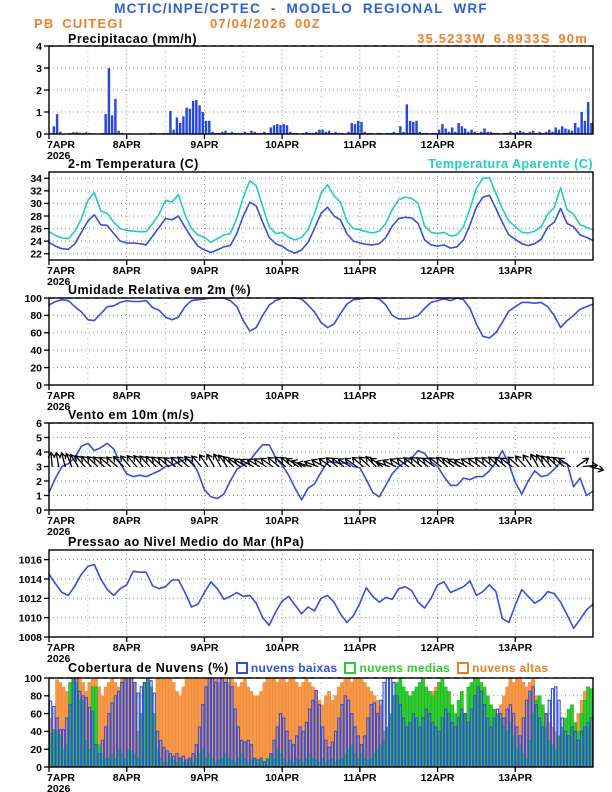  I want to click on panel-title-precipitation: Precipitacao (mm/h), so click(132, 39).